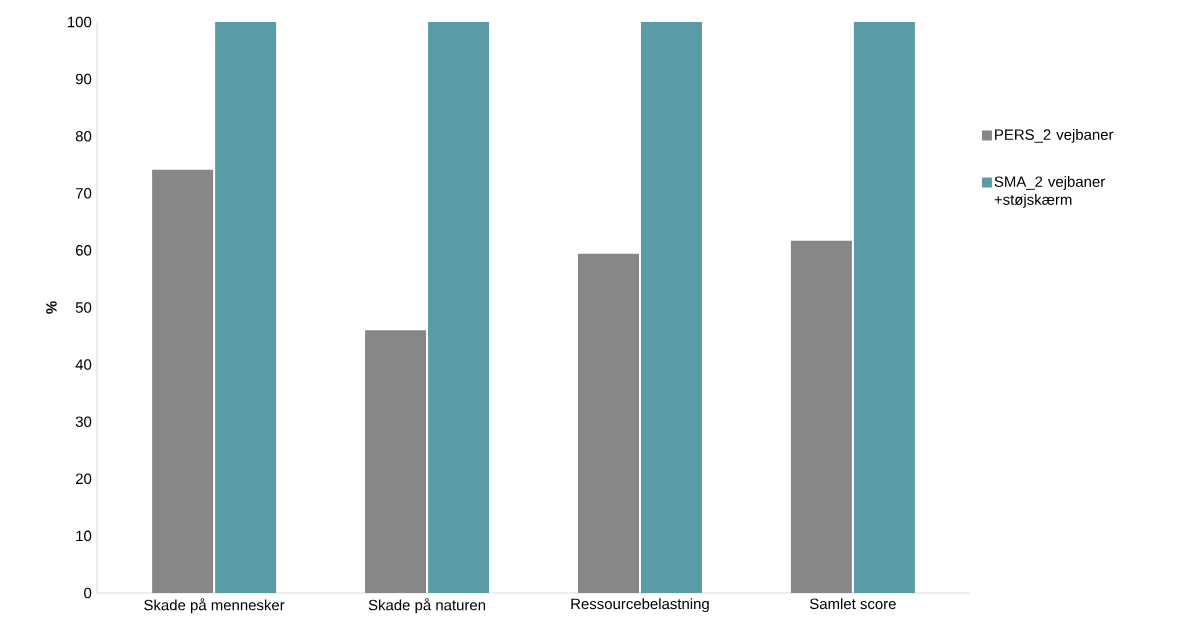 The image size is (1195, 629). Describe the element at coordinates (83, 421) in the screenshot. I see `y-tick-label: 30` at that location.